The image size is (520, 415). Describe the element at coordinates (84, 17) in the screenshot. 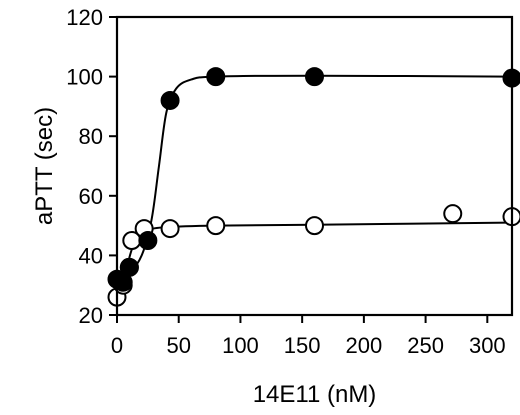

I see `y-tick-label: 120` at that location.